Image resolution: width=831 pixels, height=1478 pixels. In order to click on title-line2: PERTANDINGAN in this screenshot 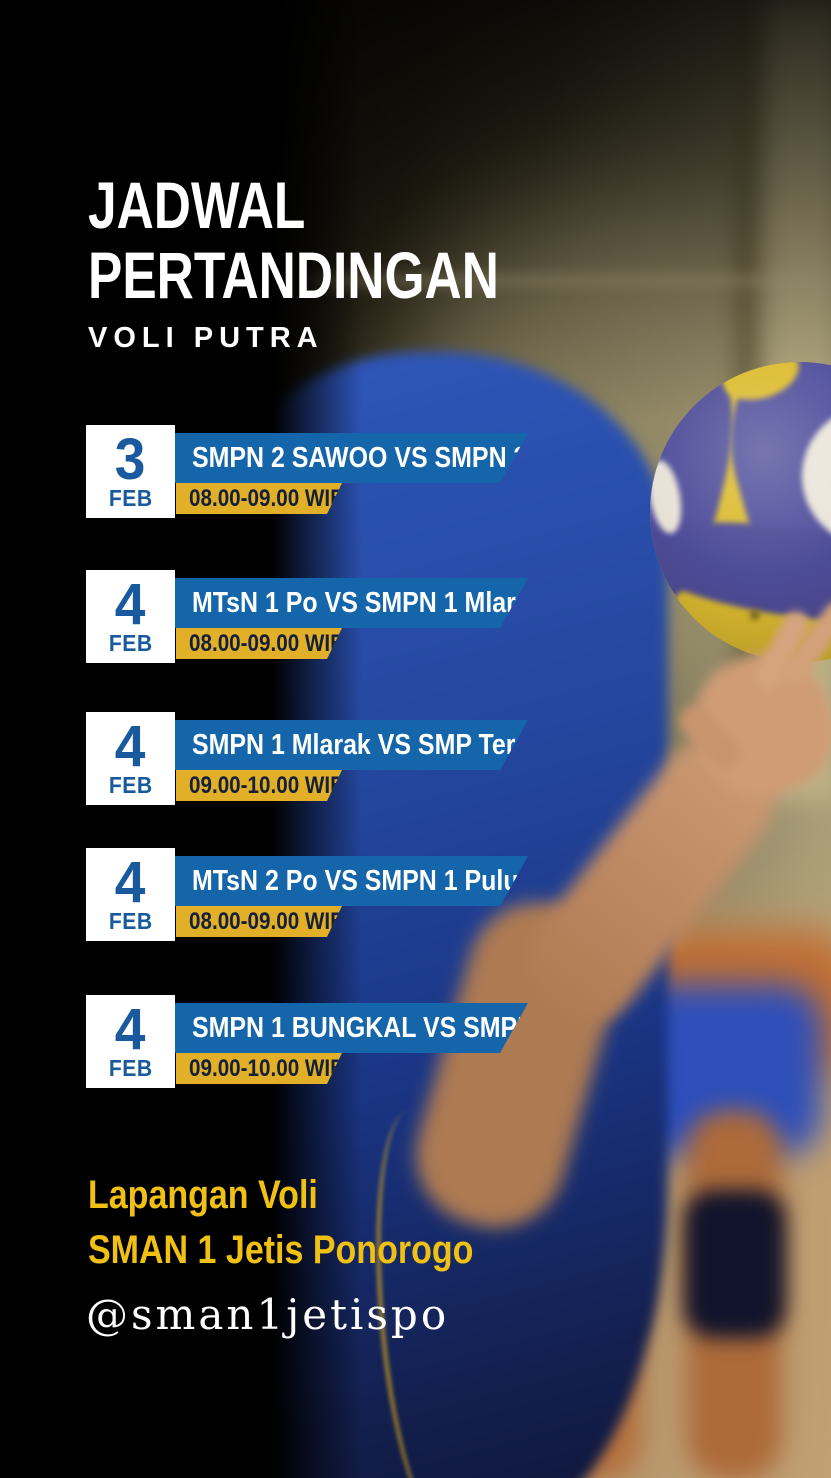, I will do `click(293, 275)`.